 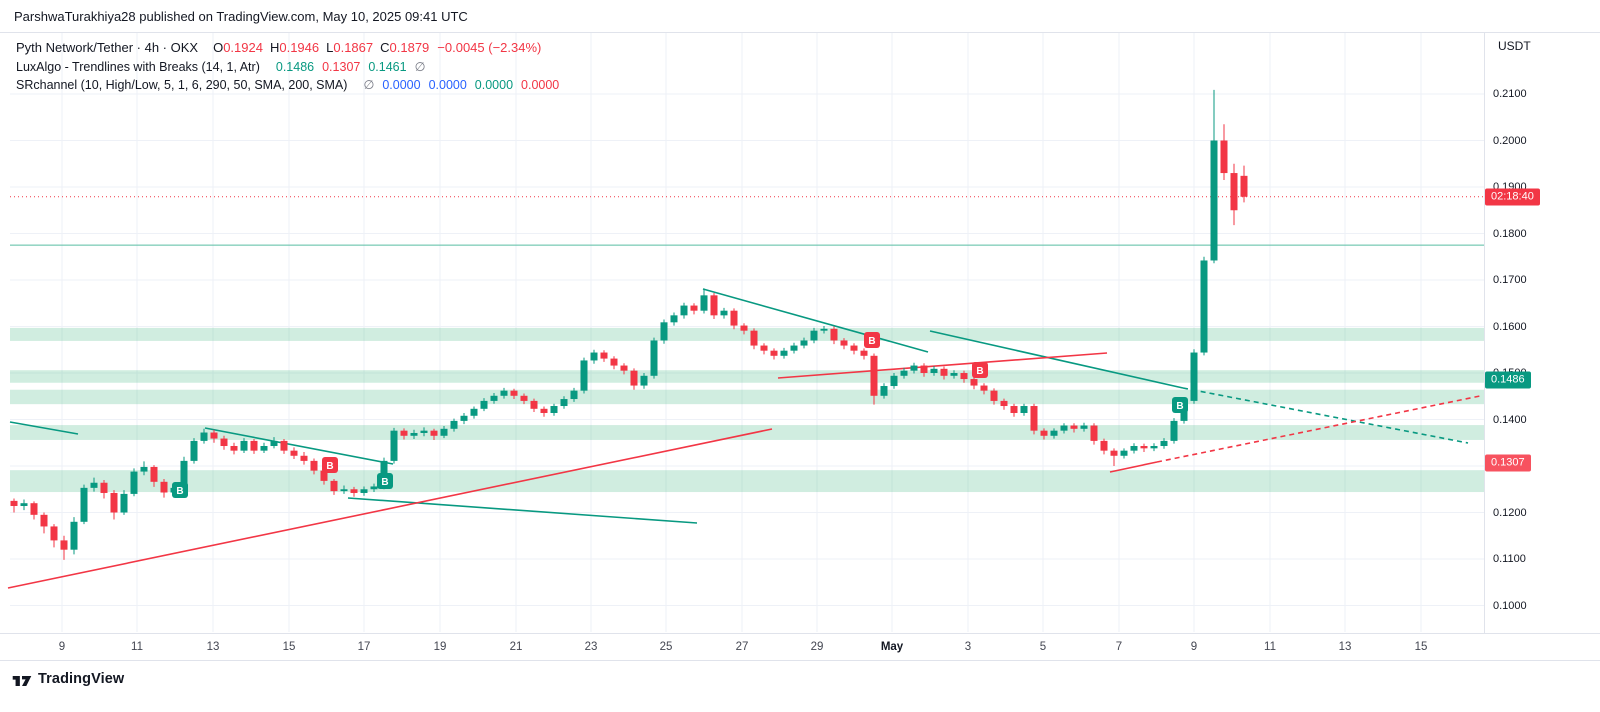 I want to click on time-tick-label: 5, so click(x=1043, y=647).